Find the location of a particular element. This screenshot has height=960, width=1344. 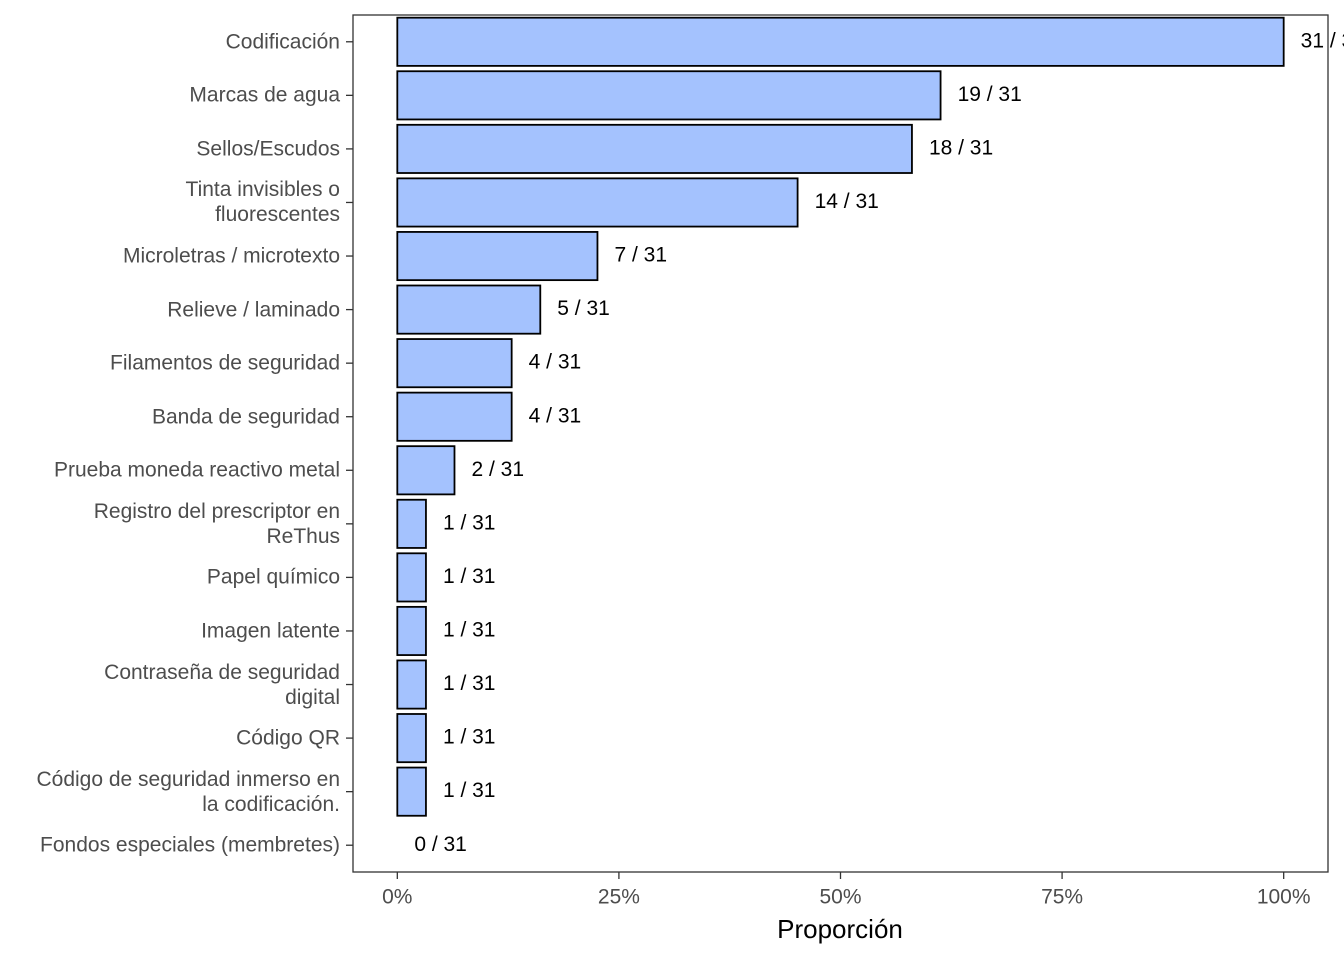

y-tick-label: Marcas de agua is located at coordinates (264, 95).